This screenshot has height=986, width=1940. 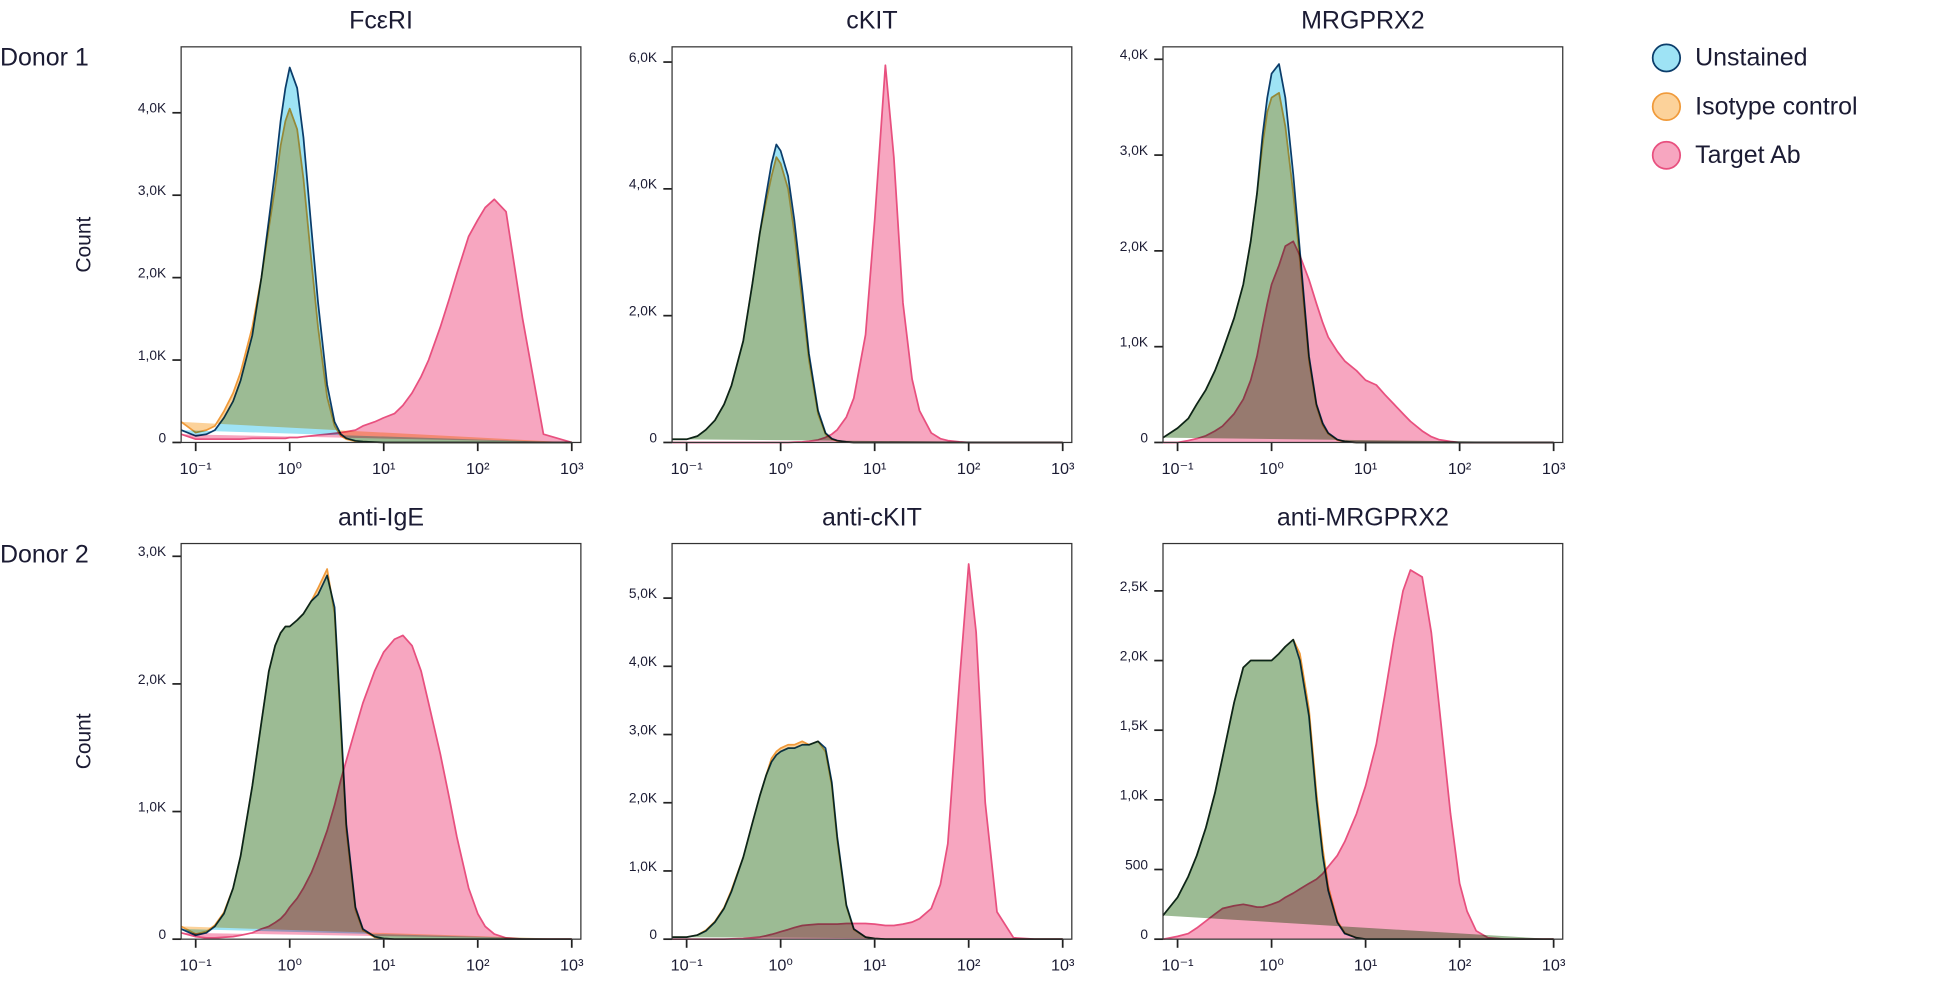 What do you see at coordinates (381, 518) in the screenshot?
I see `chart-title: anti-IgE` at bounding box center [381, 518].